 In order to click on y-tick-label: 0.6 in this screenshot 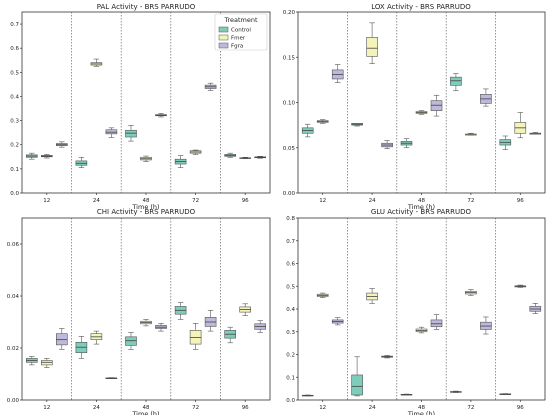, I will do `click(290, 265)`.